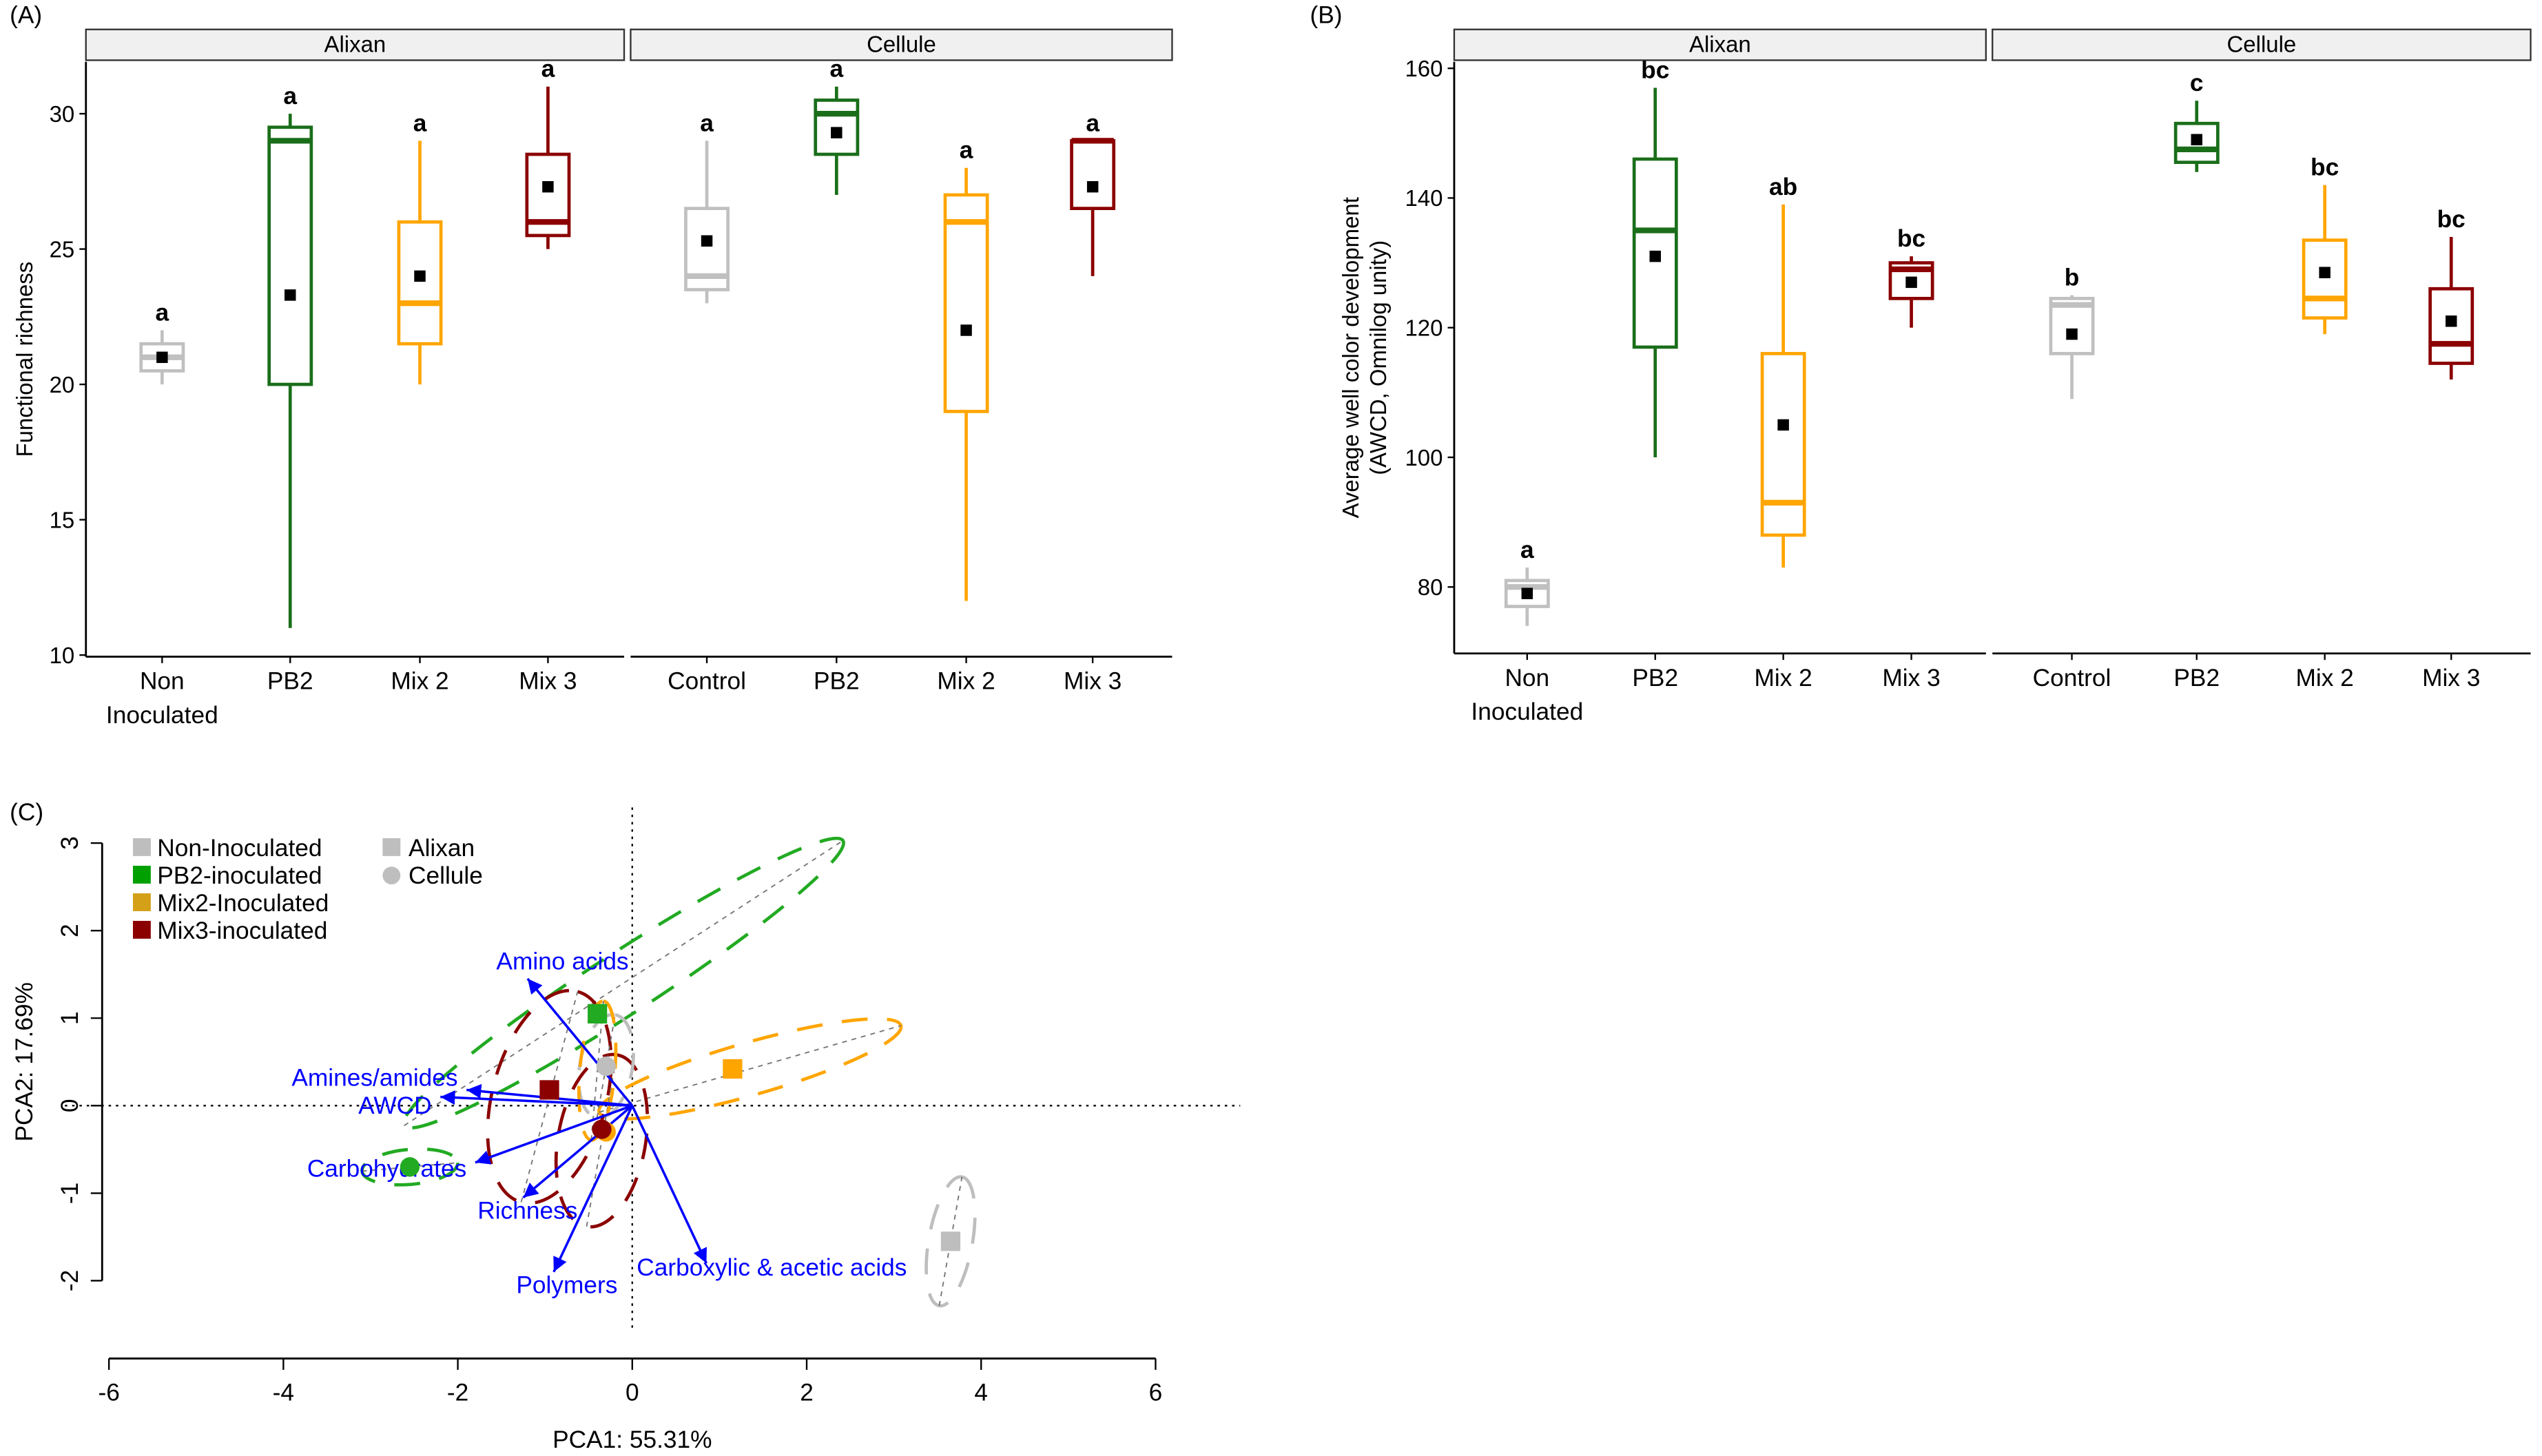  What do you see at coordinates (69, 1280) in the screenshot?
I see `y-tick-label: -2` at bounding box center [69, 1280].